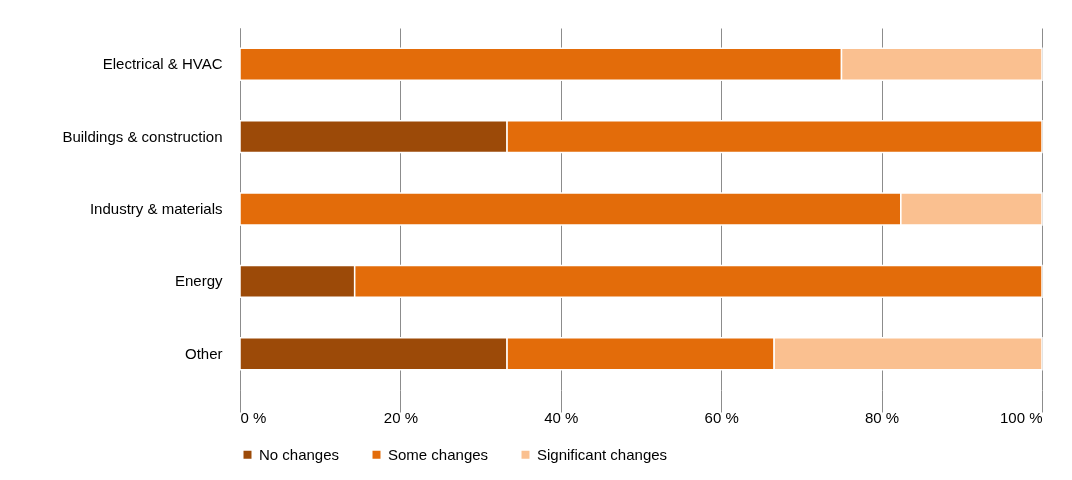 This screenshot has width=1072, height=480. Describe the element at coordinates (299, 454) in the screenshot. I see `legend-label: No changes` at that location.